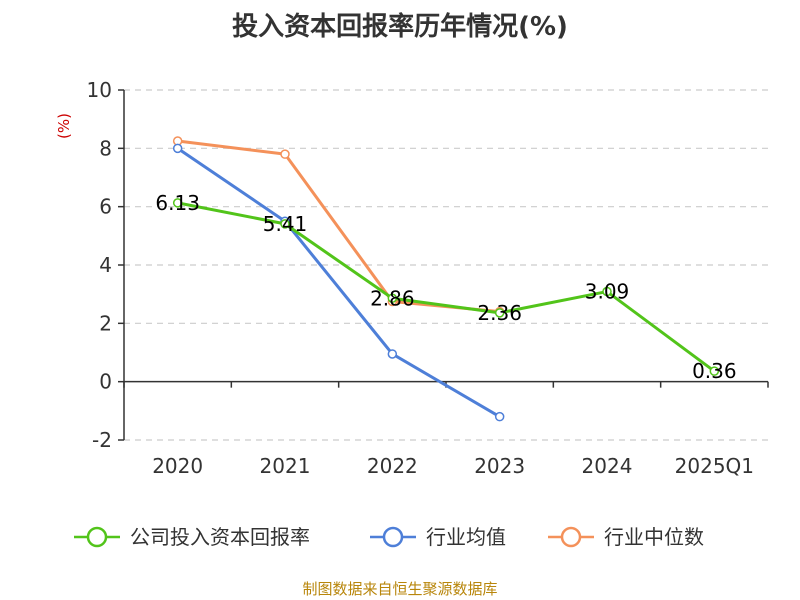 Image resolution: width=800 pixels, height=600 pixels. I want to click on x-tick-label: 2022, so click(392, 466).